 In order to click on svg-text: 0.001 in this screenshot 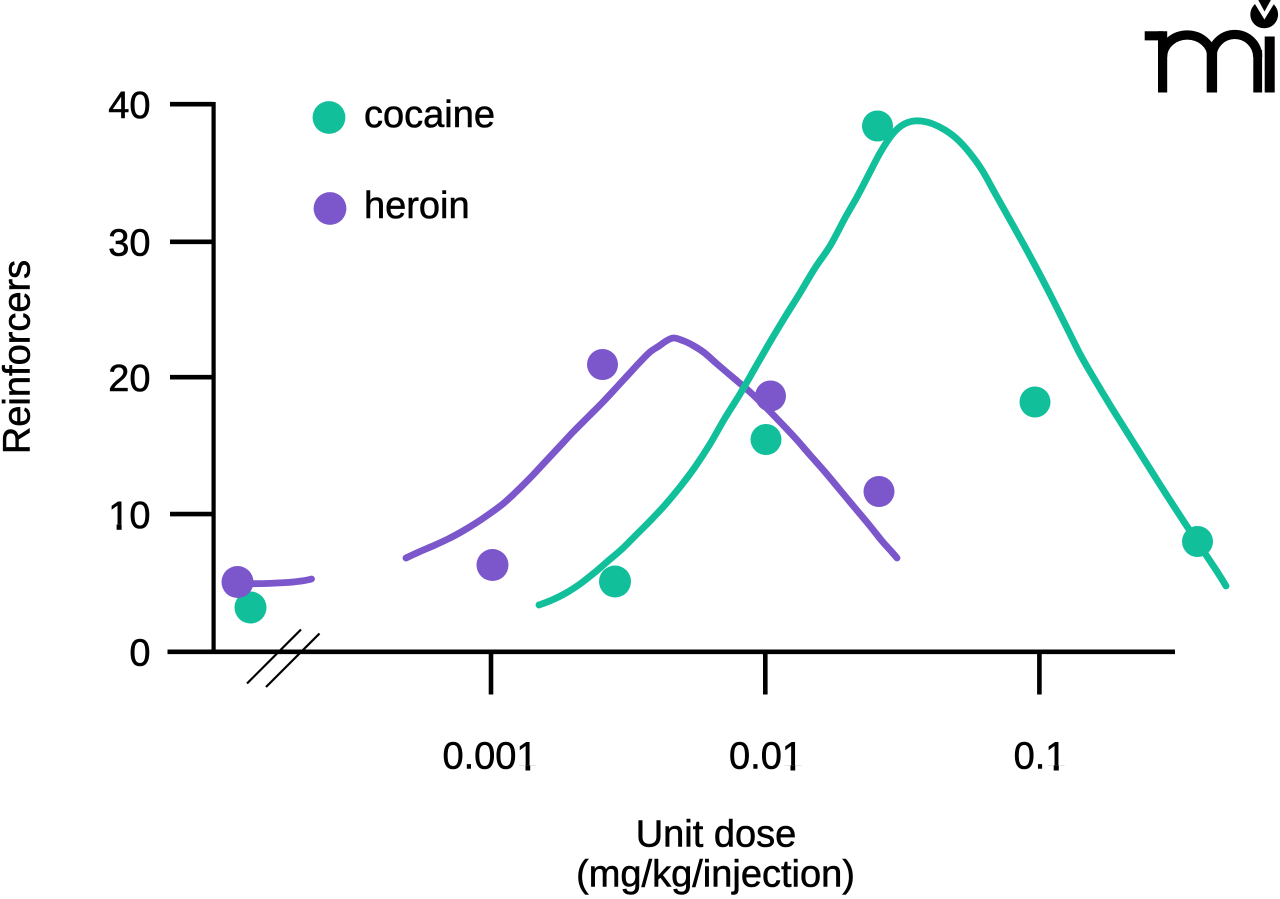, I will do `click(489, 757)`.